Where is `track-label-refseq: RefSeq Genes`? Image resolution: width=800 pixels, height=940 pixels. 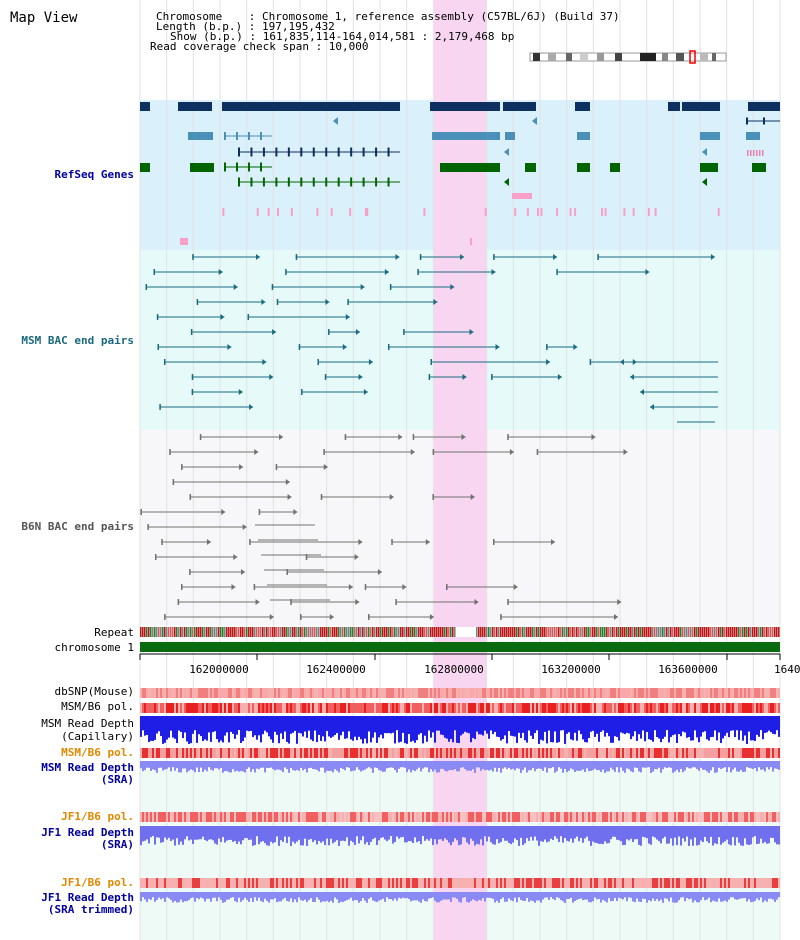 track-label-refseq: RefSeq Genes is located at coordinates (94, 174).